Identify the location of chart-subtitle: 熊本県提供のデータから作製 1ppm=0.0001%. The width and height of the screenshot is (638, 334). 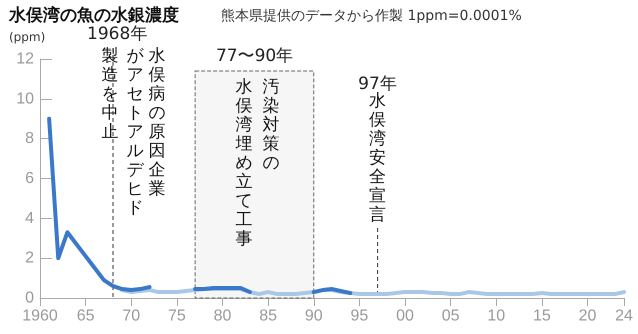
(371, 16).